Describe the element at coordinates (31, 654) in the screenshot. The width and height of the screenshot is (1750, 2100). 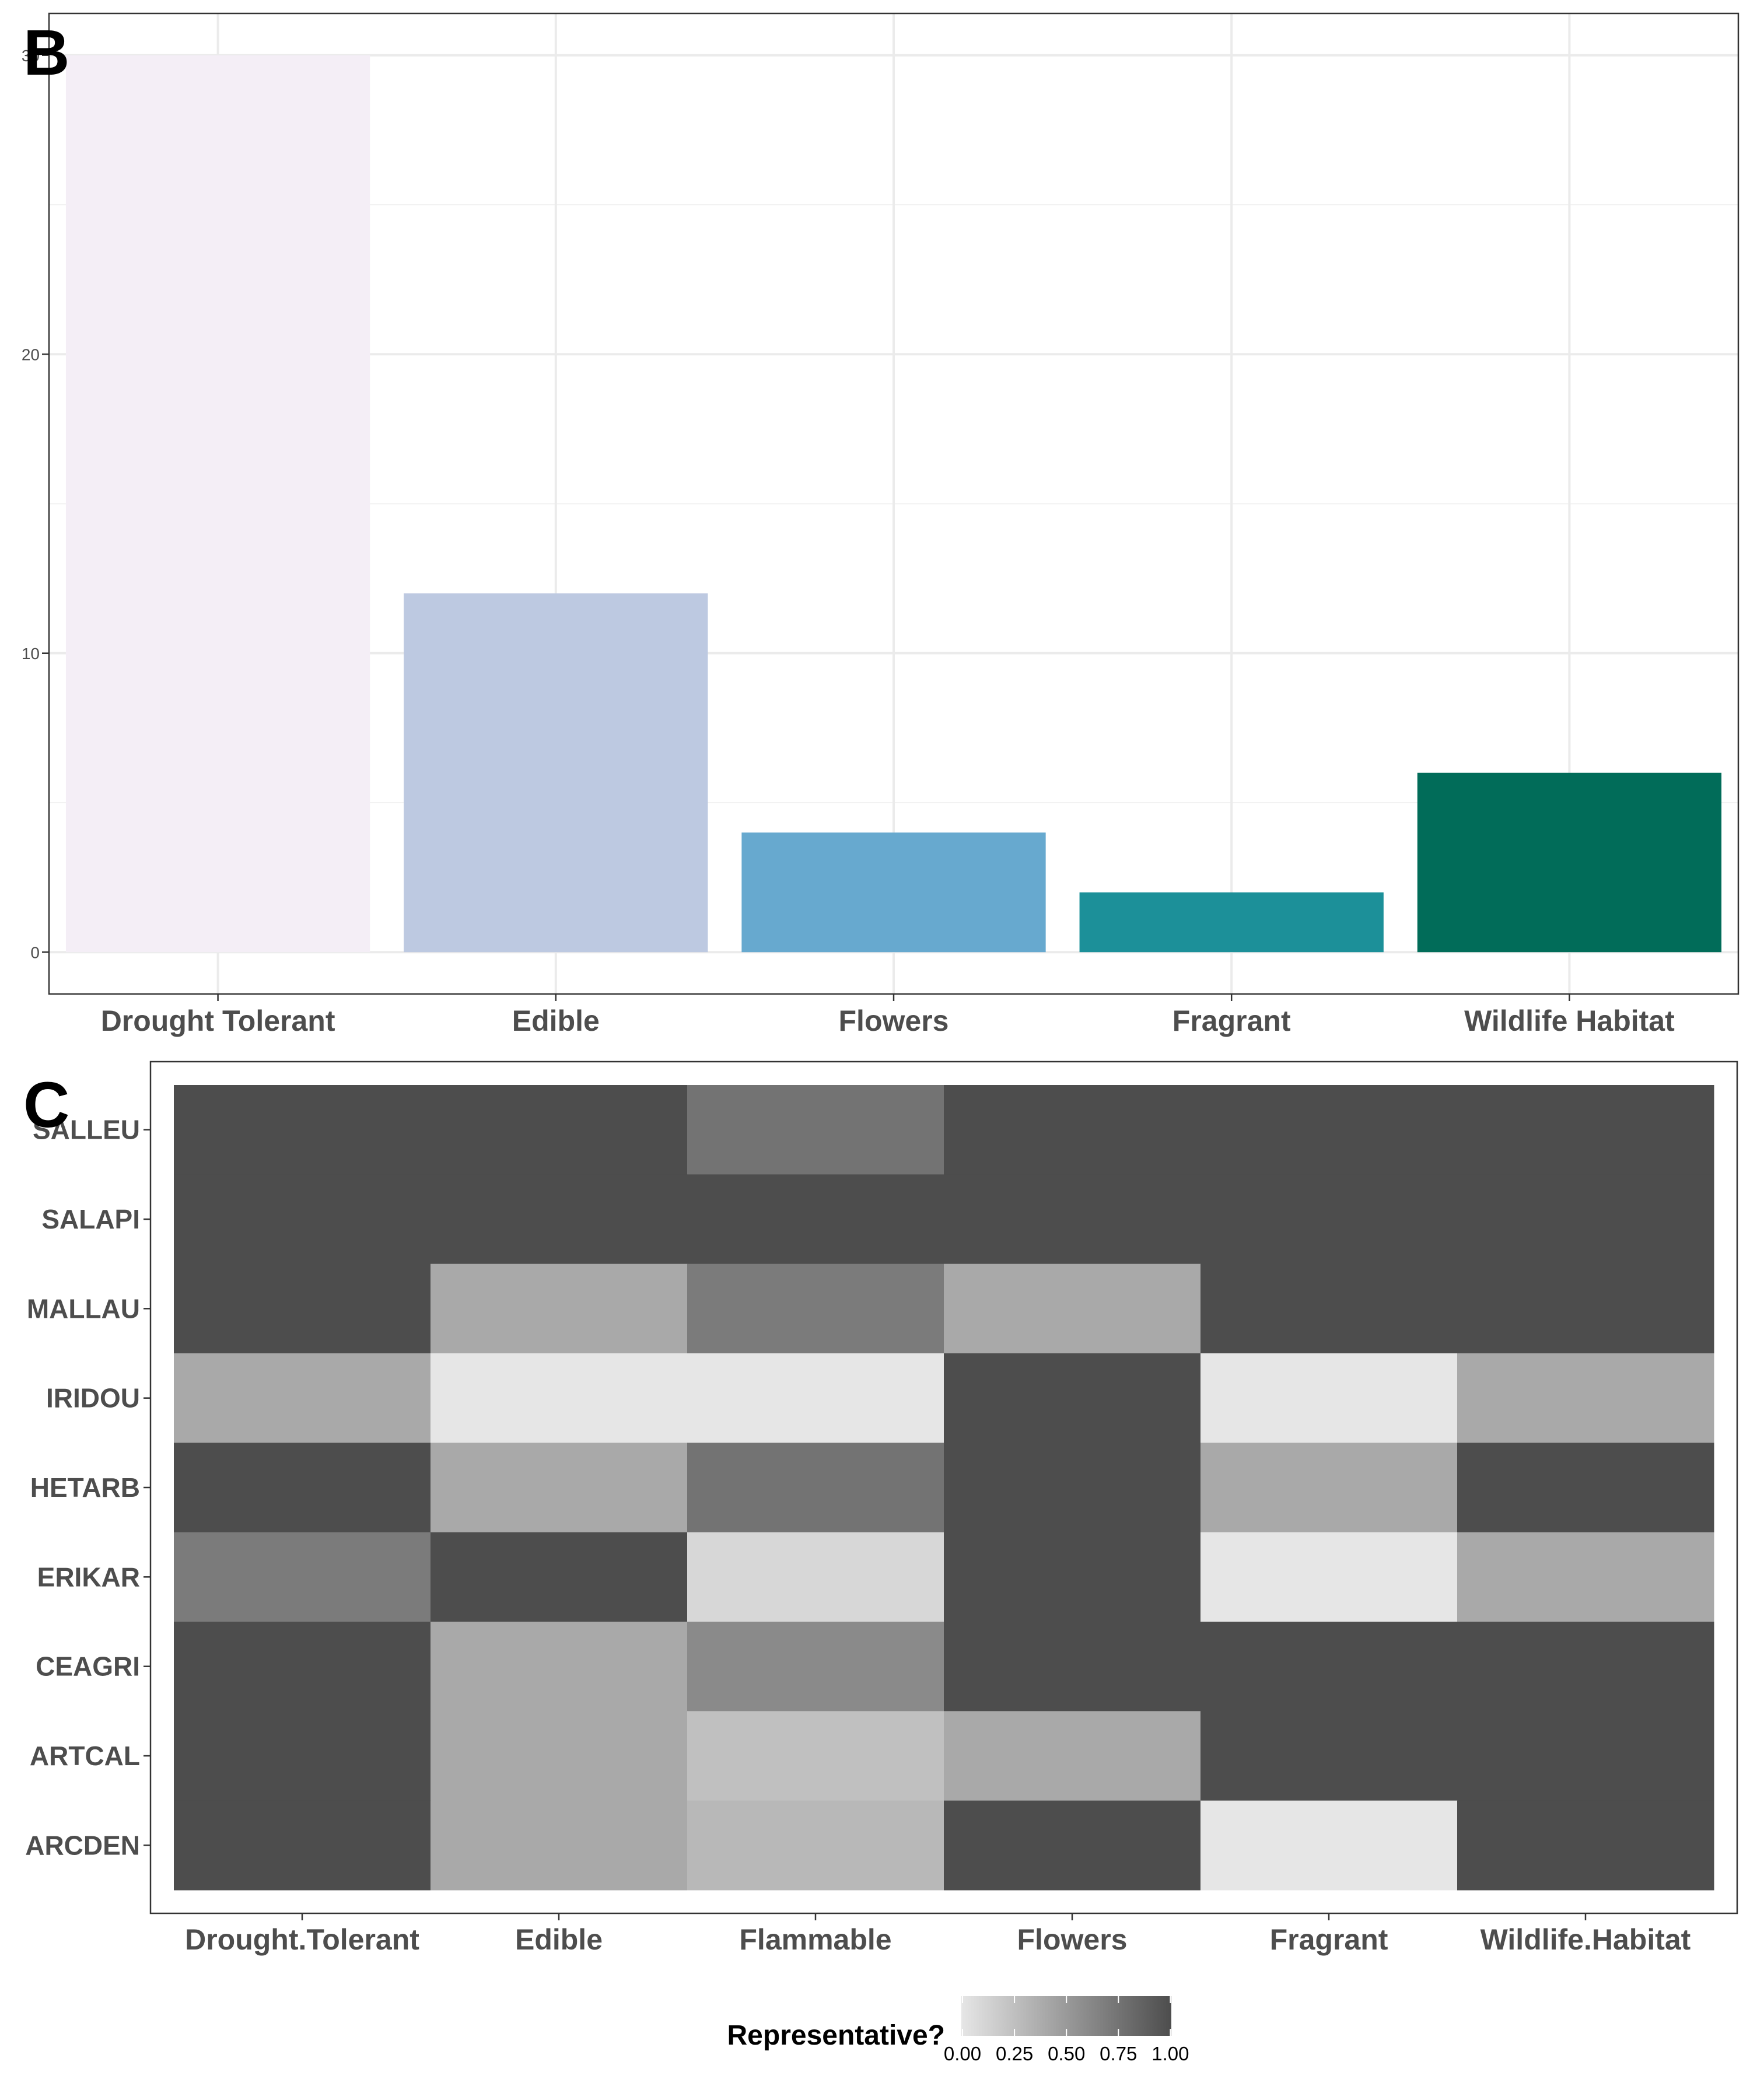
I see `y-tick-label: 10` at that location.